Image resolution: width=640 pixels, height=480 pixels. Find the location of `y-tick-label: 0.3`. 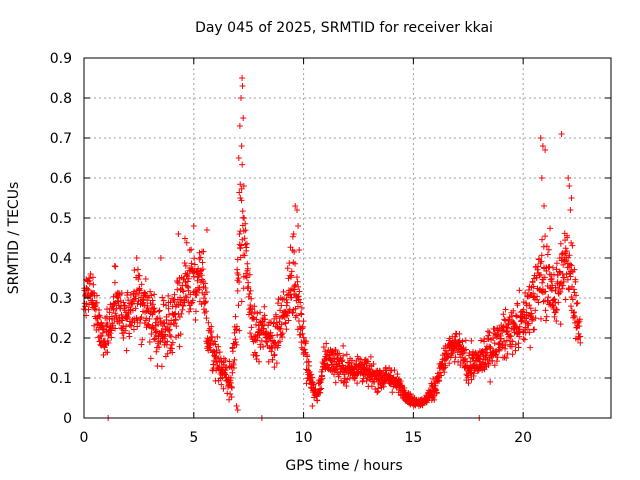

y-tick-label: 0.3 is located at coordinates (61, 299).